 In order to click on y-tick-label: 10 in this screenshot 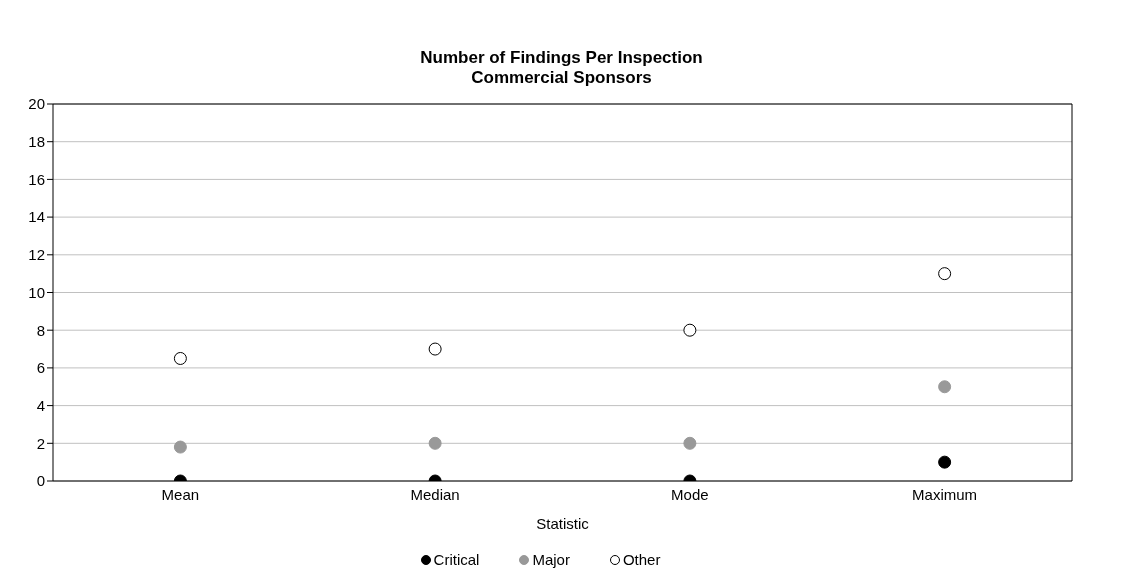, I will do `click(36, 292)`.